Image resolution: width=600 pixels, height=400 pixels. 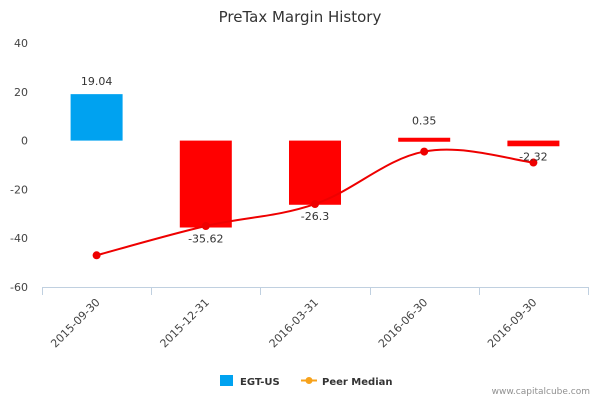 I want to click on legend-label-egt-us: EGT-US, so click(x=260, y=382).